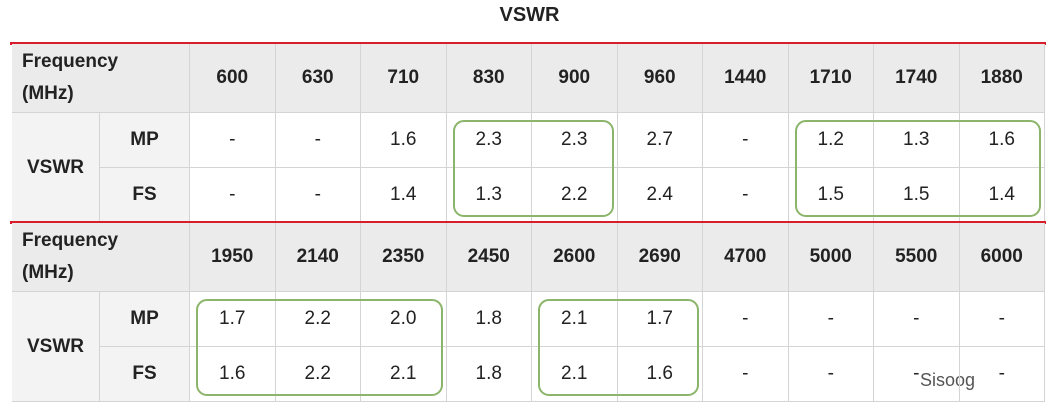 The height and width of the screenshot is (408, 1059). Describe the element at coordinates (831, 257) in the screenshot. I see `frequency: 5000` at that location.